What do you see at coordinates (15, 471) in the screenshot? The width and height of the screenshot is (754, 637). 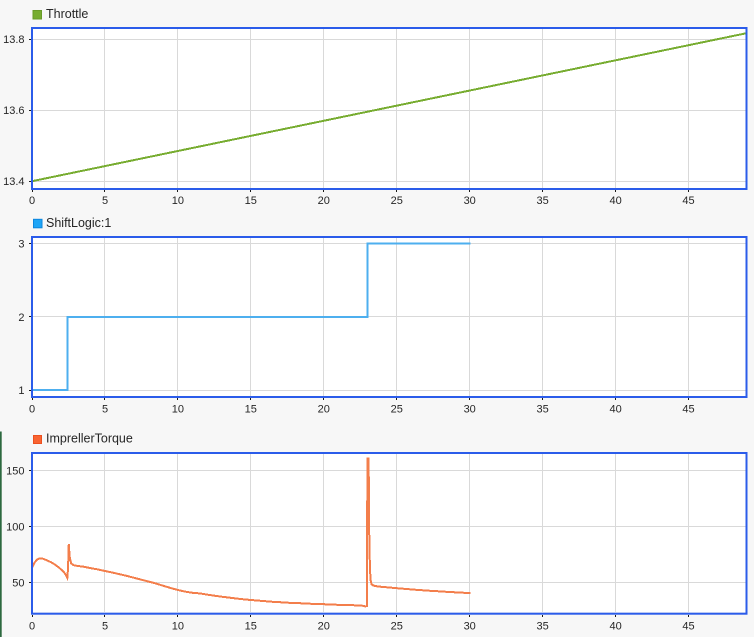 I see `svg-text: 150` at bounding box center [15, 471].